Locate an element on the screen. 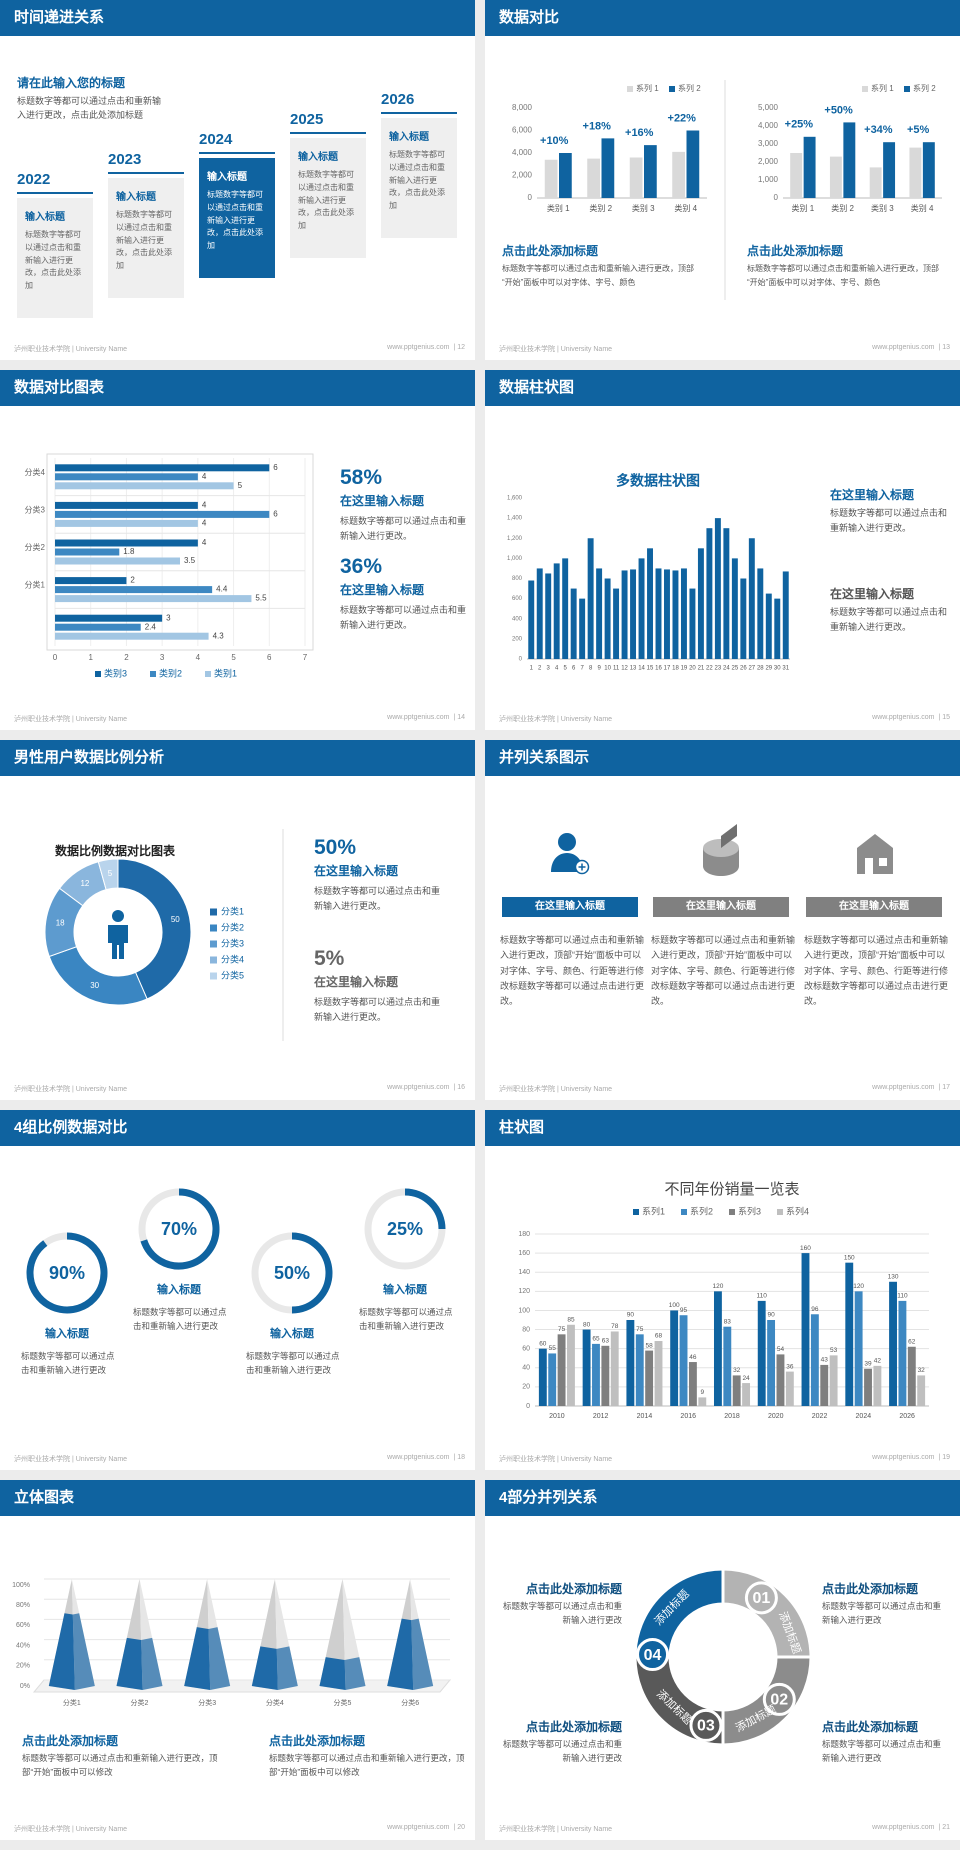  item-title: 在这里输入标题 is located at coordinates (872, 594).